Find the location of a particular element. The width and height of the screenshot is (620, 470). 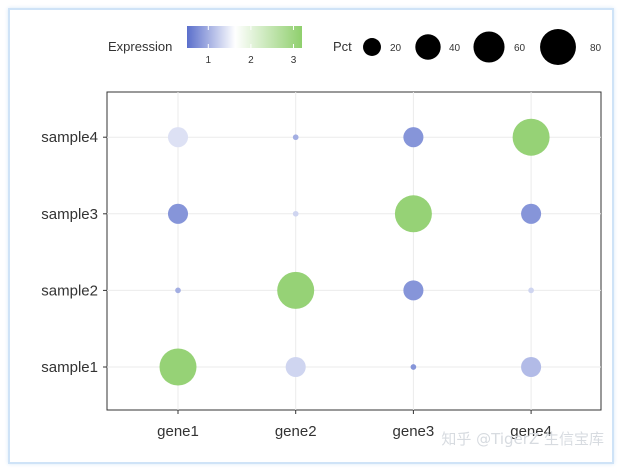

y-tick-label: sample1 is located at coordinates (69, 367).